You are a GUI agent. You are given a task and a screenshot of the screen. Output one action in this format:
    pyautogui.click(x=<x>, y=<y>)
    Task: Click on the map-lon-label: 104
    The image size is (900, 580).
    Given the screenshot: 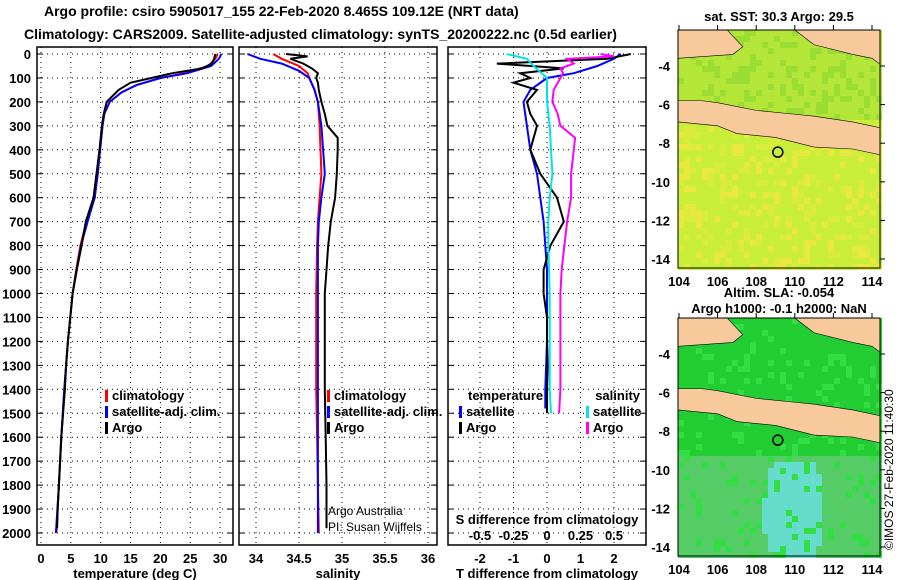 What is the action you would take?
    pyautogui.click(x=679, y=569)
    